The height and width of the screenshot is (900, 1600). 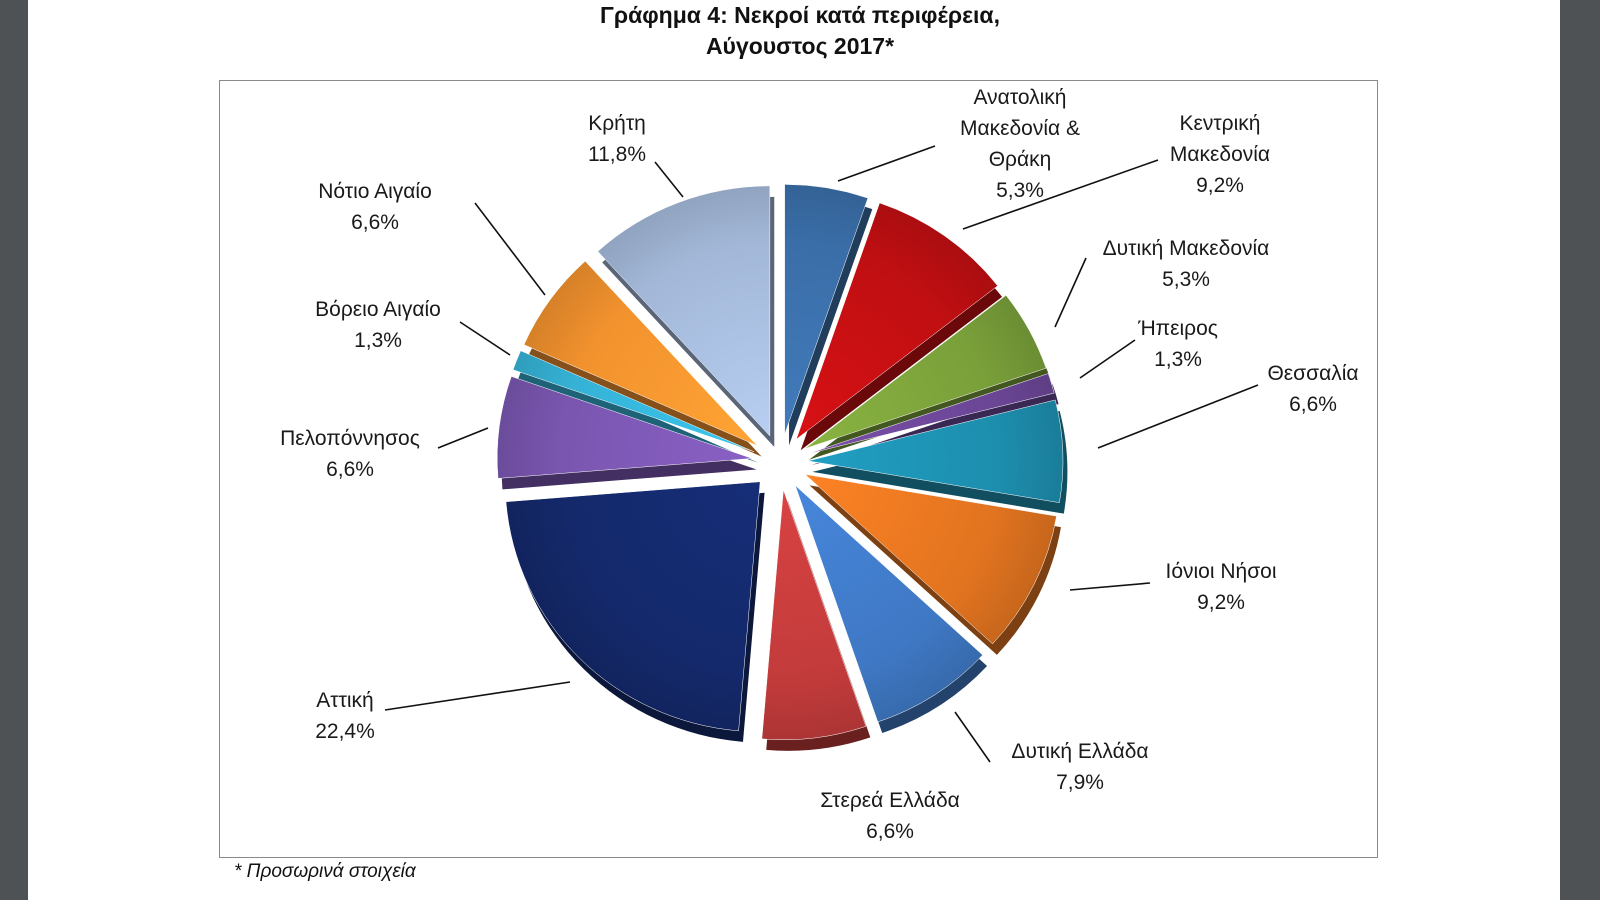 I want to click on slice-label: Βόρειο Αιγαίο 1,3%, so click(x=378, y=325).